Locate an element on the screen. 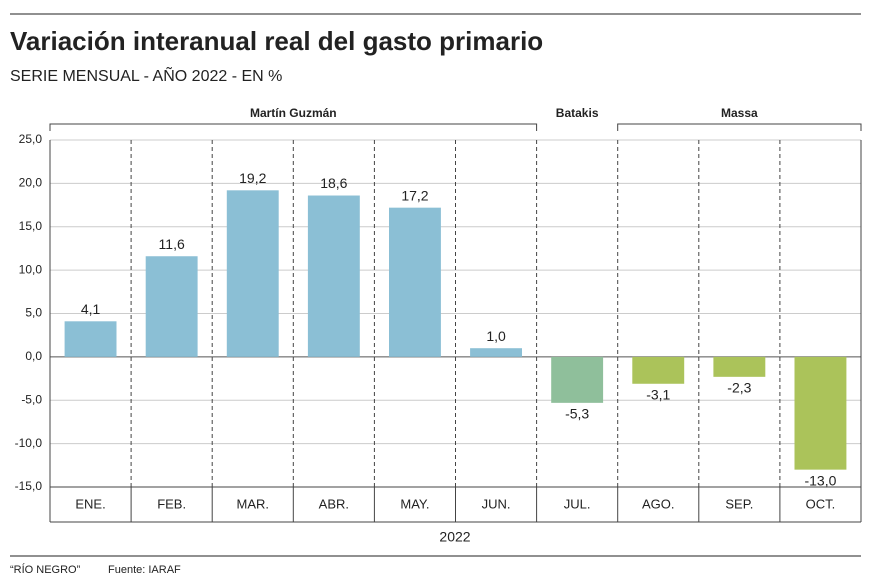 This screenshot has height=587, width=879. value-label: -3,1 is located at coordinates (658, 394).